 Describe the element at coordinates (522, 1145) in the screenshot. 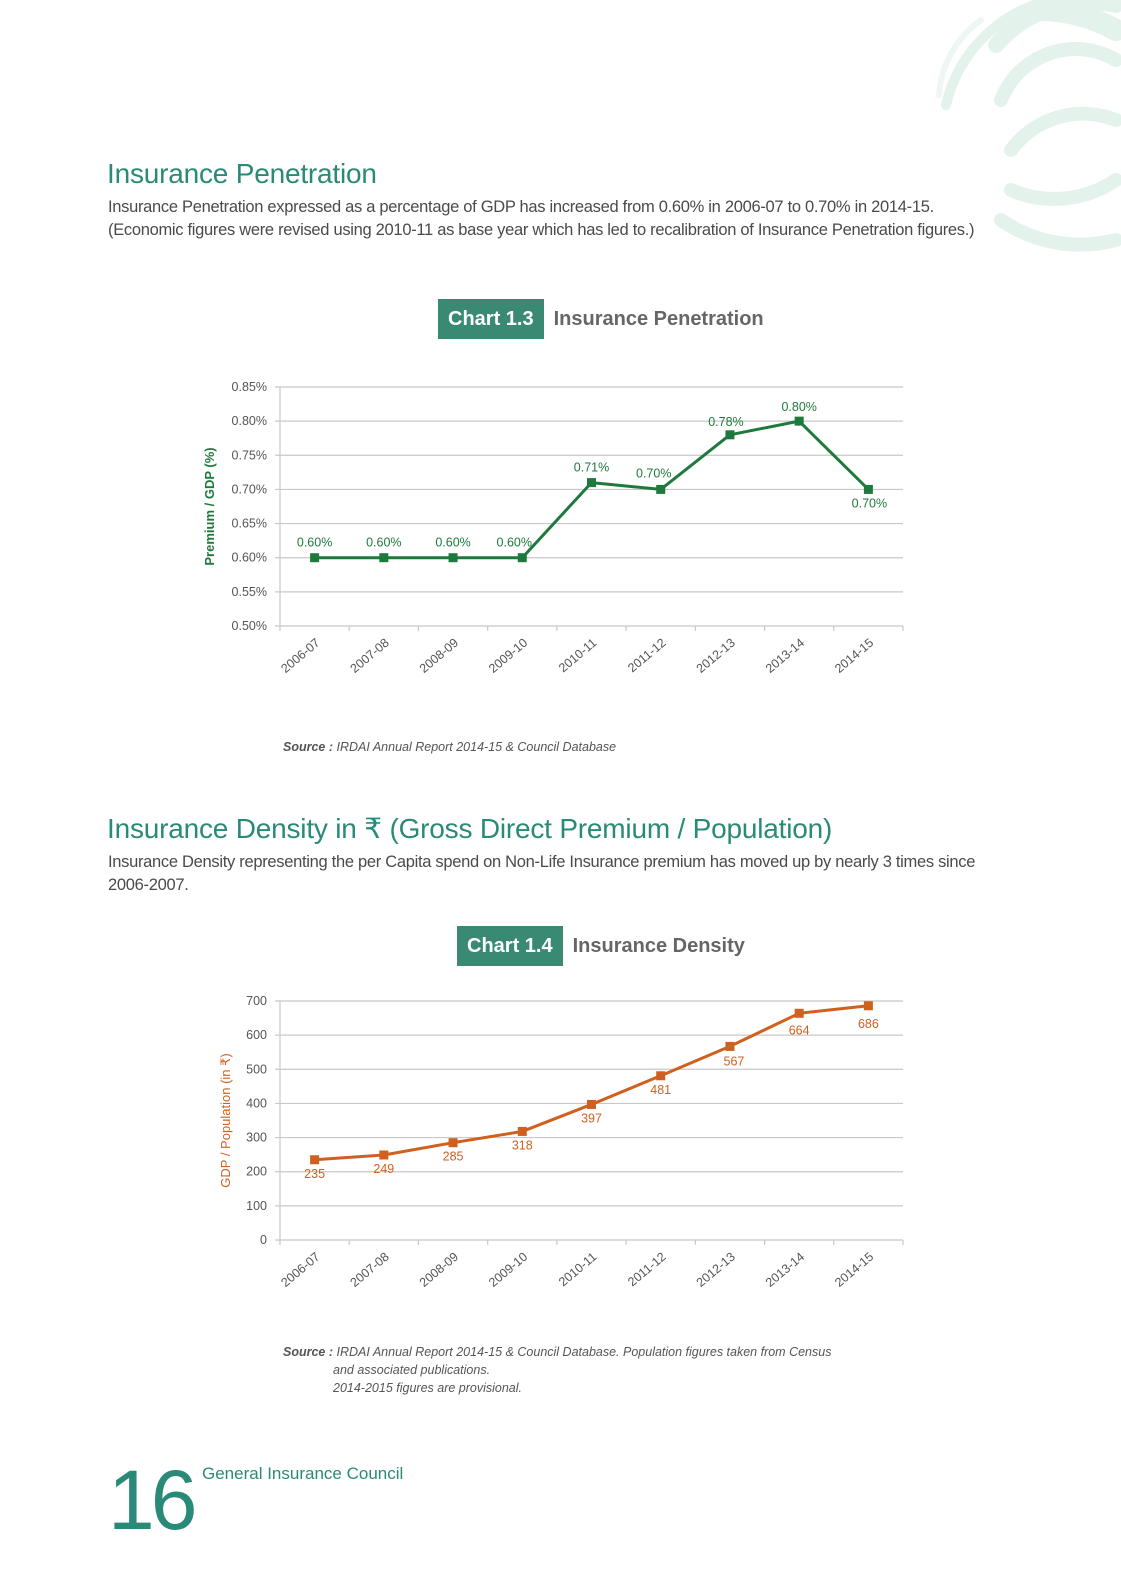

I see `data-label: 318` at that location.